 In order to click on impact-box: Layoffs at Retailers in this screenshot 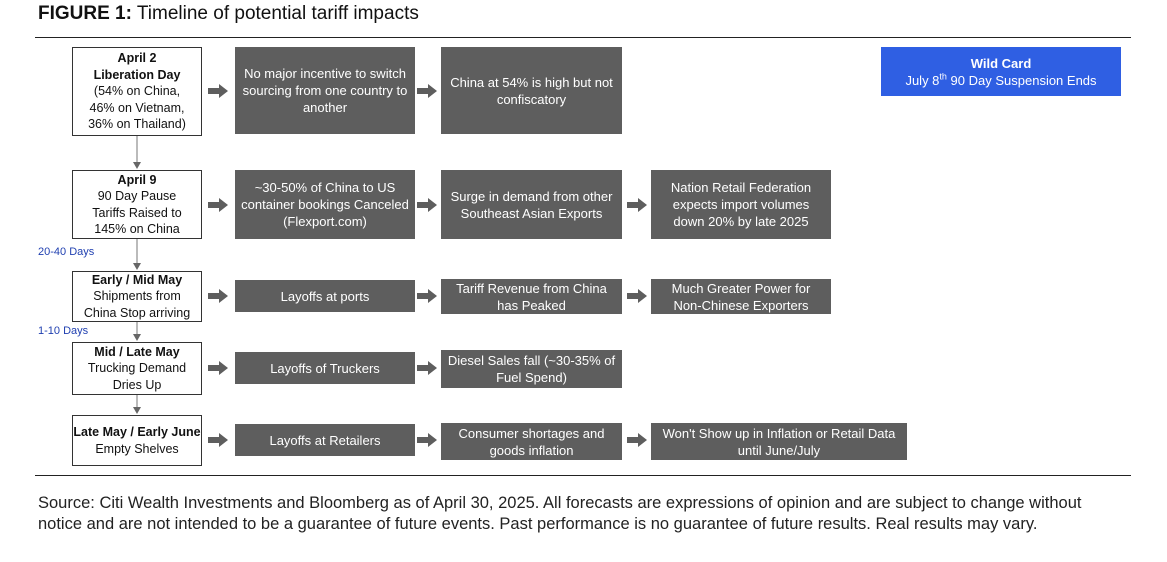, I will do `click(325, 440)`.